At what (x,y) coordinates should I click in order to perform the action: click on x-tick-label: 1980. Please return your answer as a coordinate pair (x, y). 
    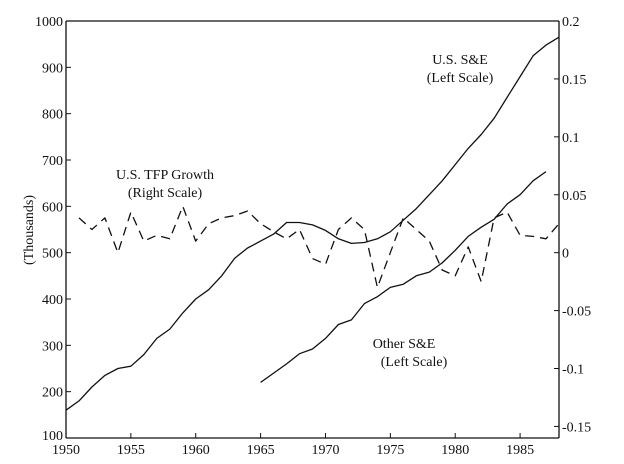
    Looking at the image, I should click on (455, 450).